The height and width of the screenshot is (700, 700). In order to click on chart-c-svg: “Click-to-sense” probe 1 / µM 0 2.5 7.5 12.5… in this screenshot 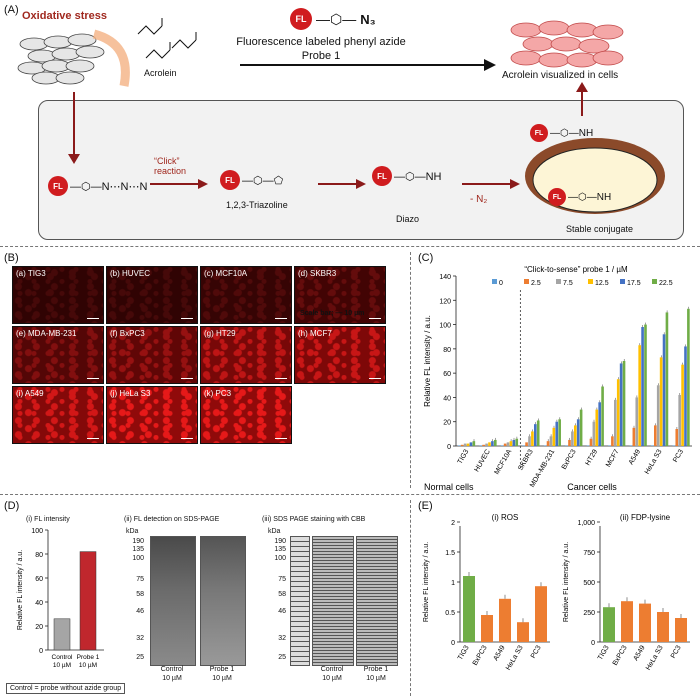, I will do `click(557, 378)`.